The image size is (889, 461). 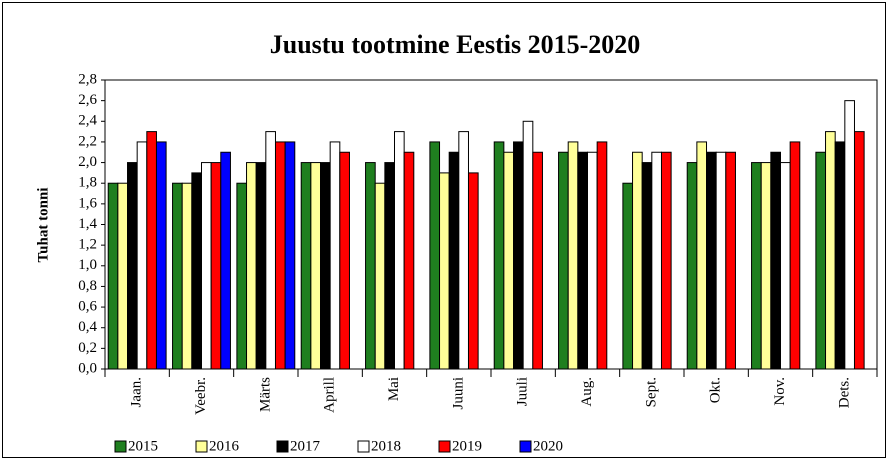 I want to click on x-tick-label: Veebr., so click(x=201, y=396).